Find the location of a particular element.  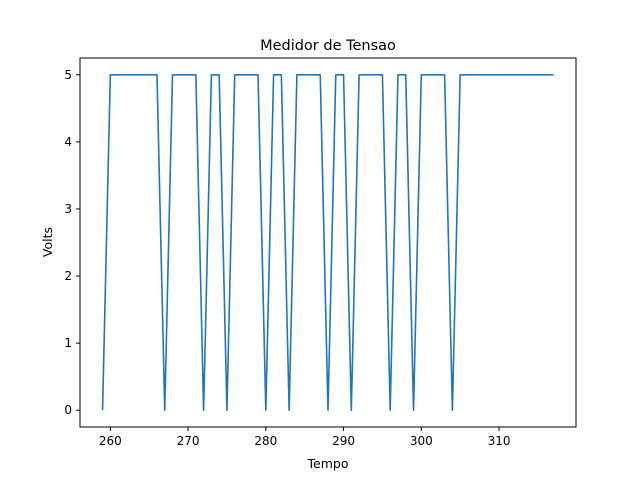

x-tick-label: 300 is located at coordinates (421, 441).